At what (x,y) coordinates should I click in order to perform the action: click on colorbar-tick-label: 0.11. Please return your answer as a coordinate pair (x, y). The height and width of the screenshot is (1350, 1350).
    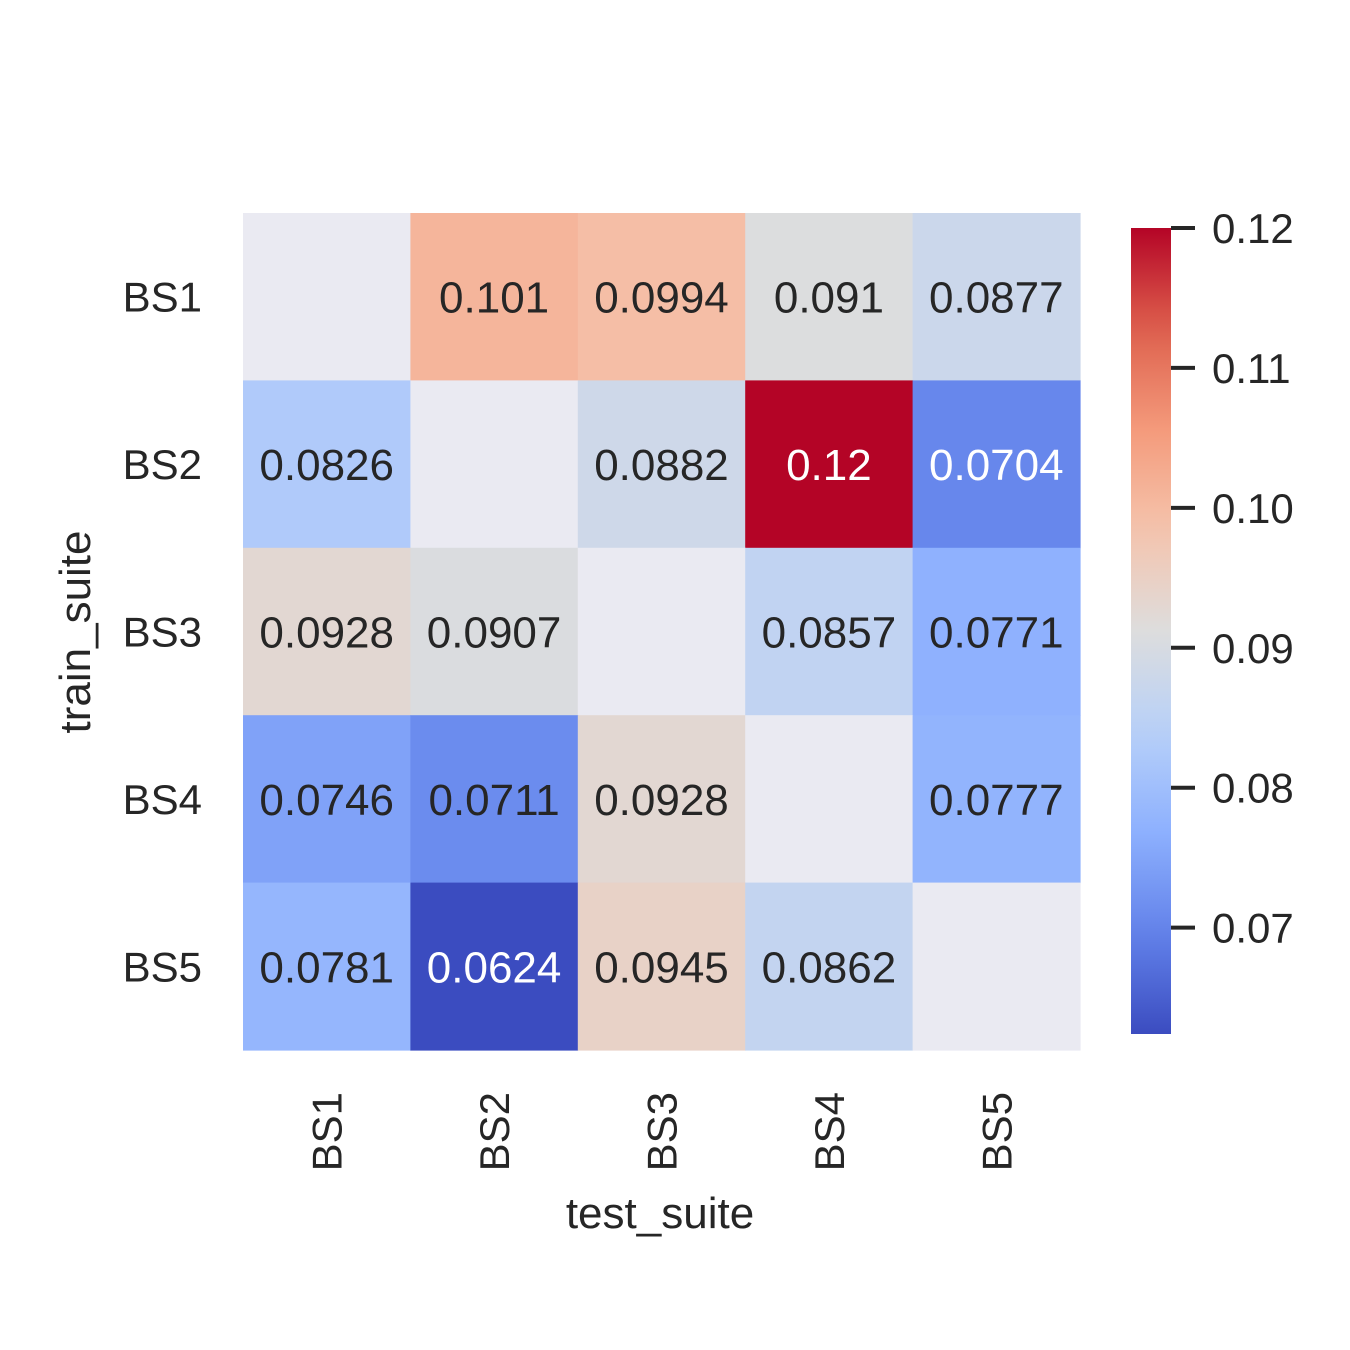
    Looking at the image, I should click on (1251, 368).